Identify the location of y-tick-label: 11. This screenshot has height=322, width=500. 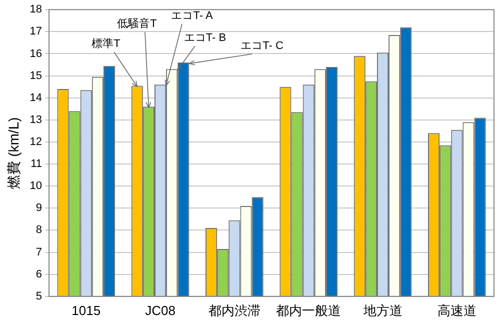
(36, 164).